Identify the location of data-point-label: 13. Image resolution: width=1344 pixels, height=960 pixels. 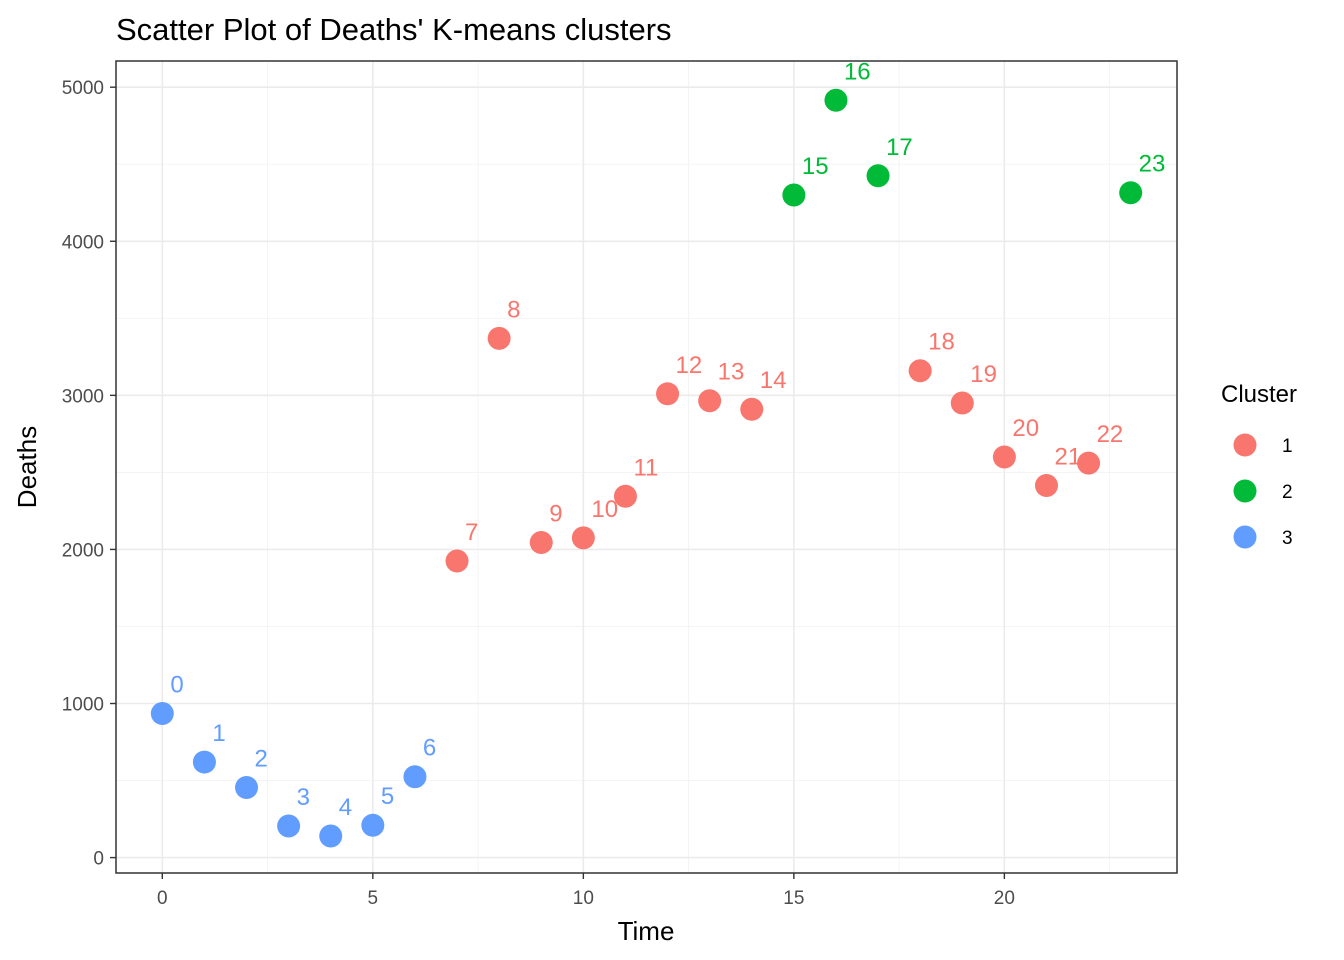
(731, 372).